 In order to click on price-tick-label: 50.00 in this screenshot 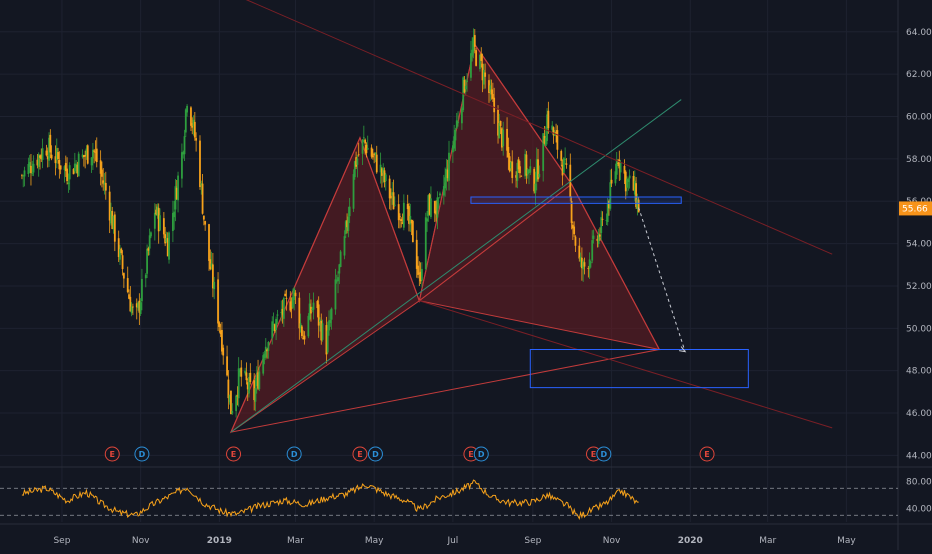, I will do `click(919, 329)`.